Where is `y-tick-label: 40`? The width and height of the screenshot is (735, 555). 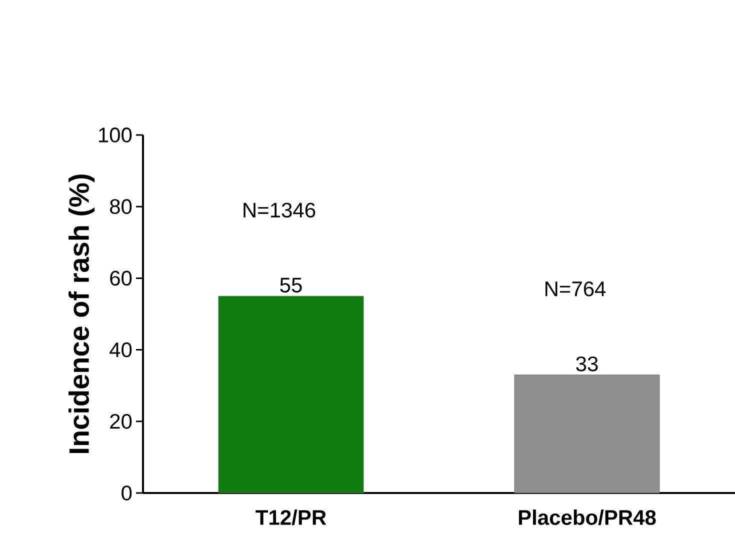 y-tick-label: 40 is located at coordinates (121, 350).